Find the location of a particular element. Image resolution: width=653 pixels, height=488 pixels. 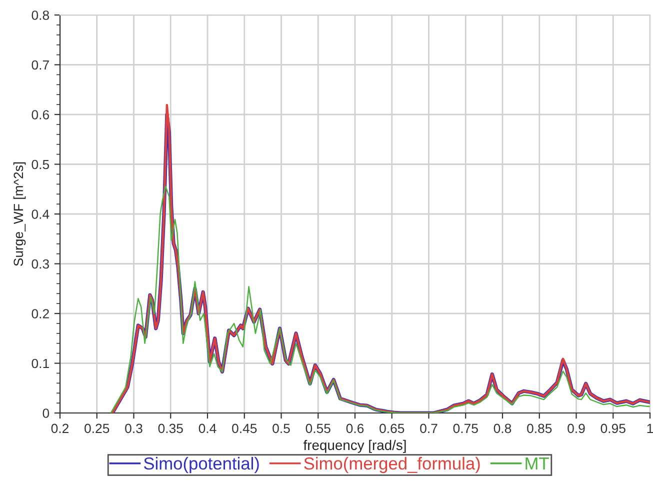

x-tick-label: 0.7 is located at coordinates (429, 429).